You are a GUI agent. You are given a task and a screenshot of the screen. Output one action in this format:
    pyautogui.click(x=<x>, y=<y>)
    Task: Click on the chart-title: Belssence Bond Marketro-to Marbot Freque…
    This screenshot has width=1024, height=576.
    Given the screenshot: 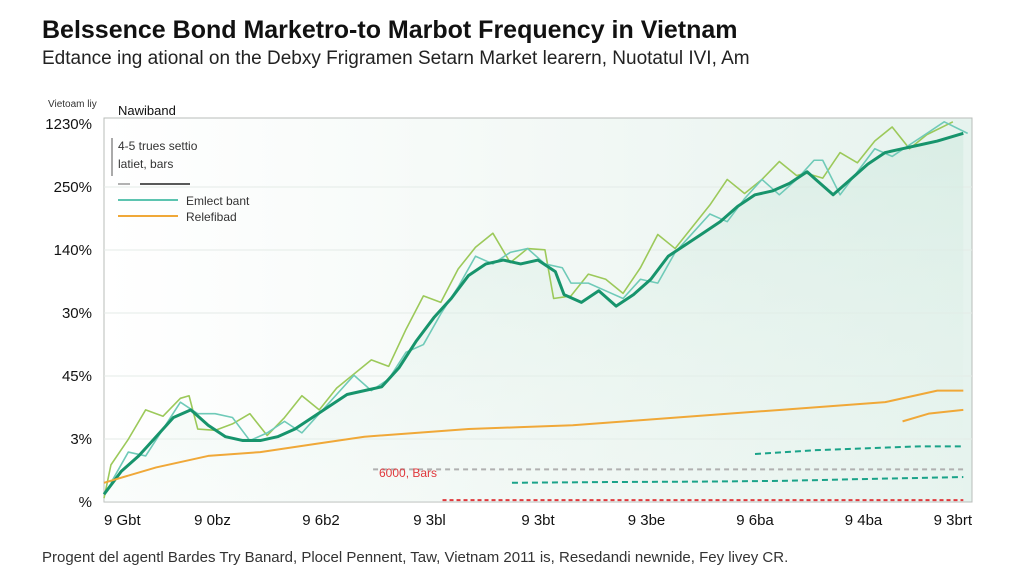 What is the action you would take?
    pyautogui.click(x=390, y=30)
    